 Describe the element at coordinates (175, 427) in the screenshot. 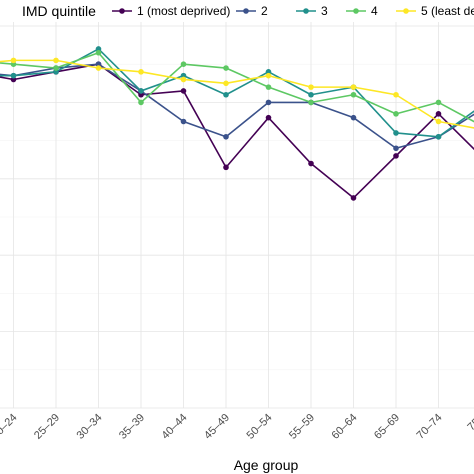

I see `x-tick-label-5: 40–44` at that location.